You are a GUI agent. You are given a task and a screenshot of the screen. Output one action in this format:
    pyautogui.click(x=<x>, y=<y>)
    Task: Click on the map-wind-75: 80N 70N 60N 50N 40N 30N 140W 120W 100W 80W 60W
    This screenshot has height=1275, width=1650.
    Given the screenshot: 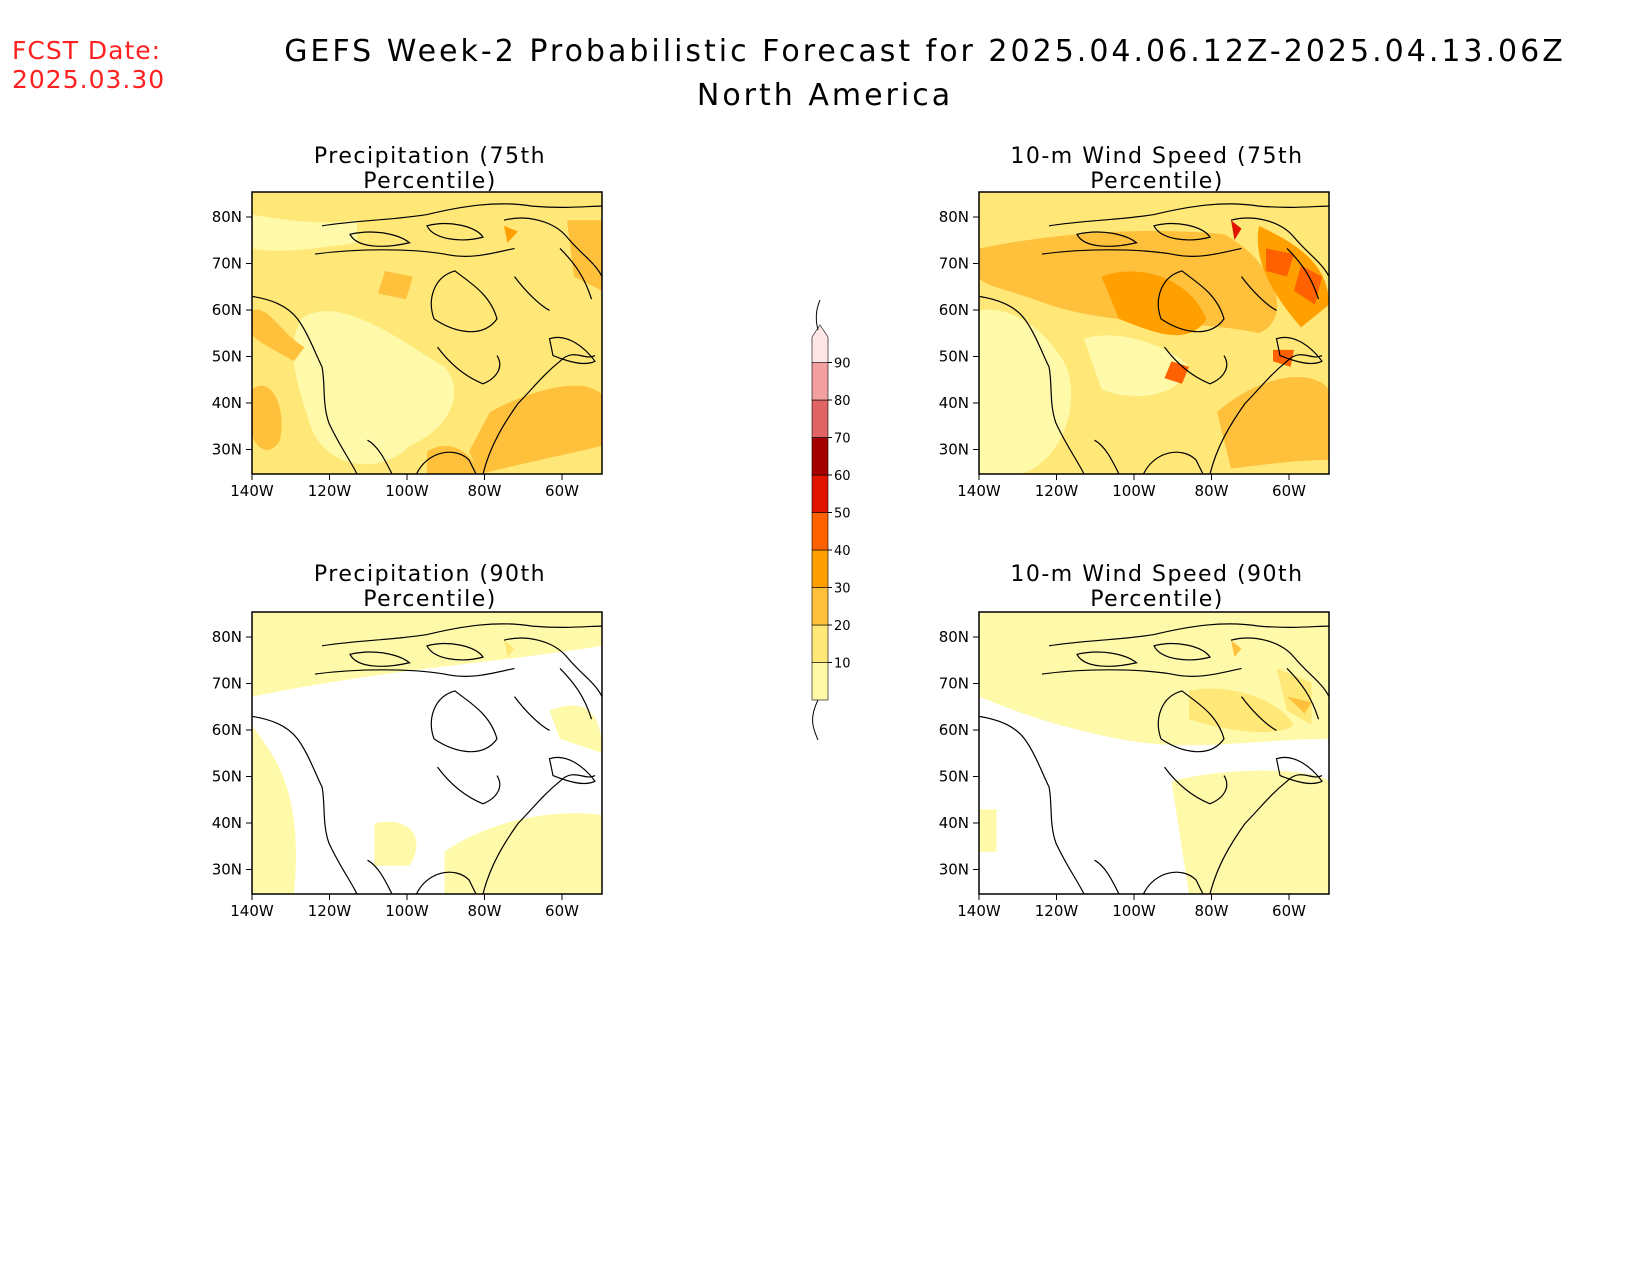 What is the action you would take?
    pyautogui.click(x=1134, y=345)
    